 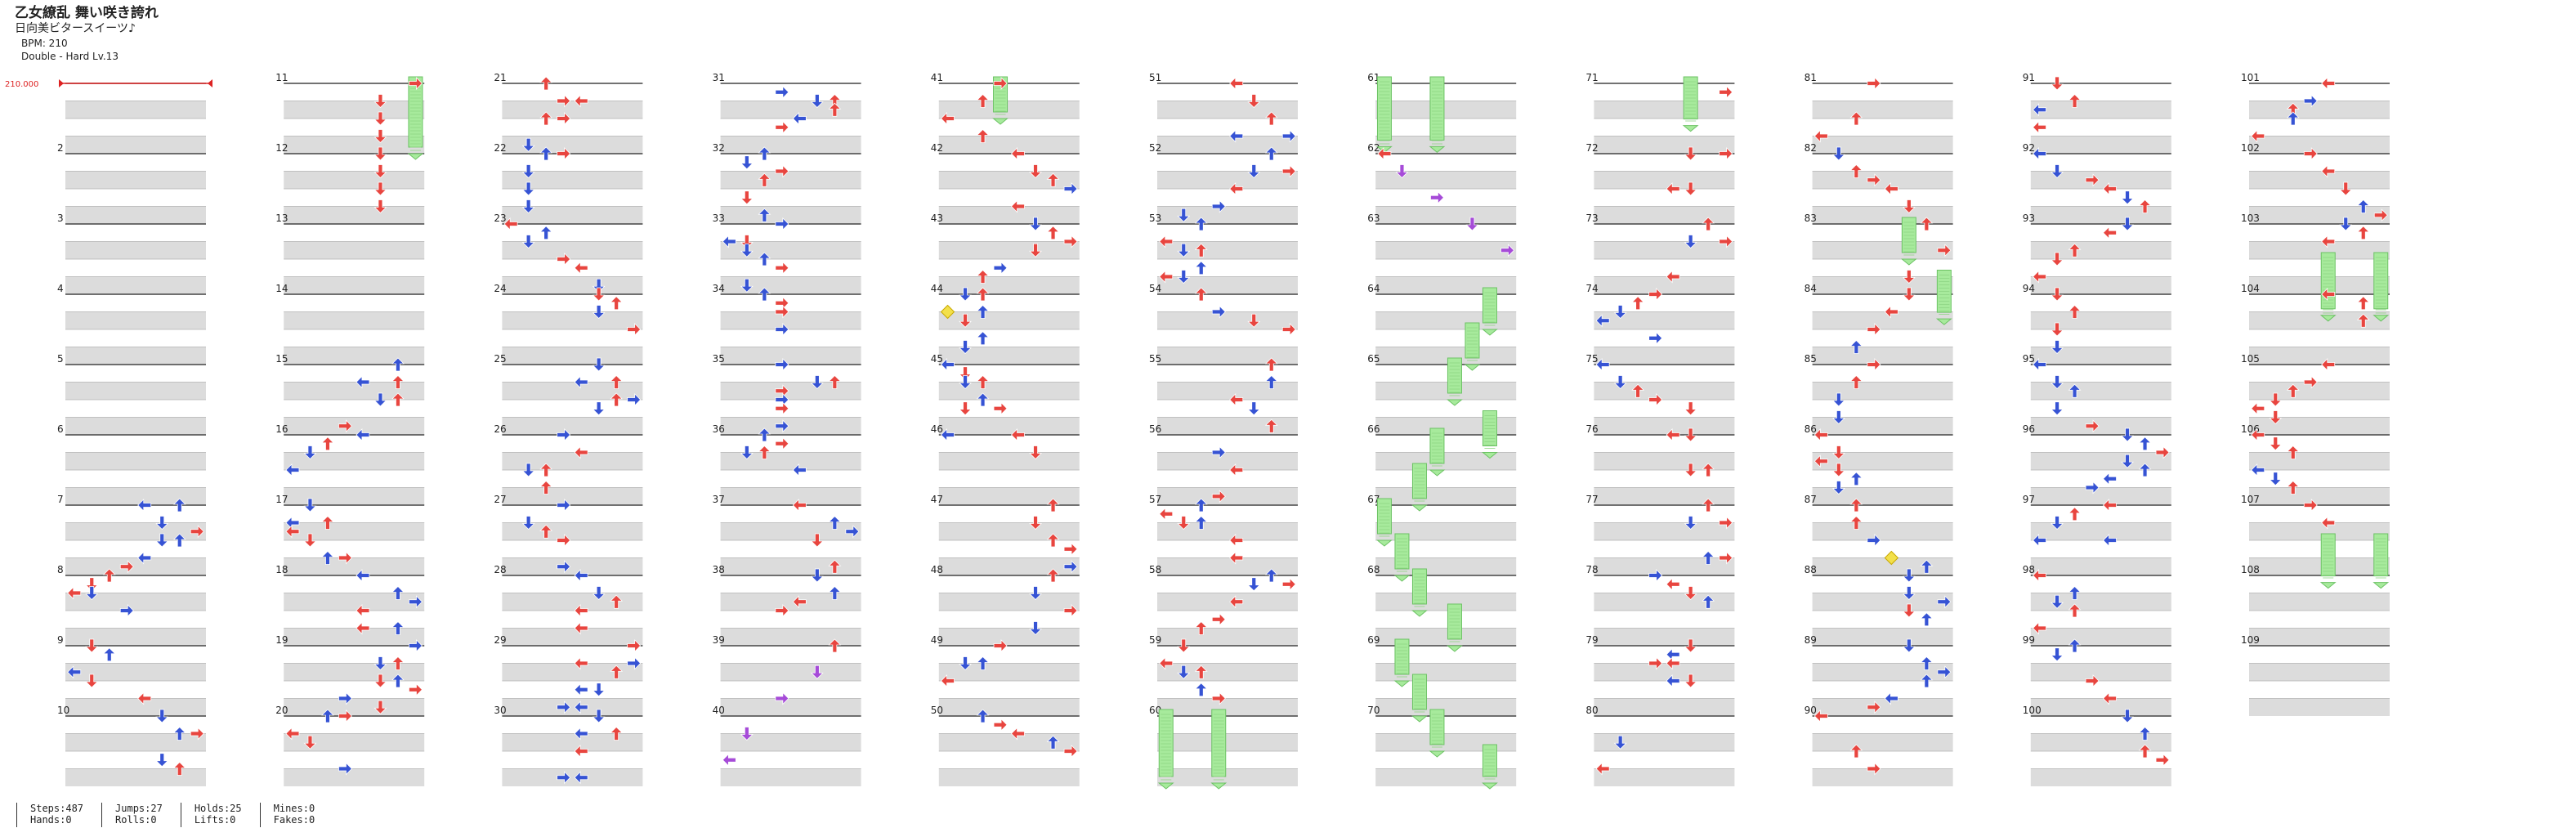 I want to click on bpm-label: BPM: 210, so click(x=44, y=43).